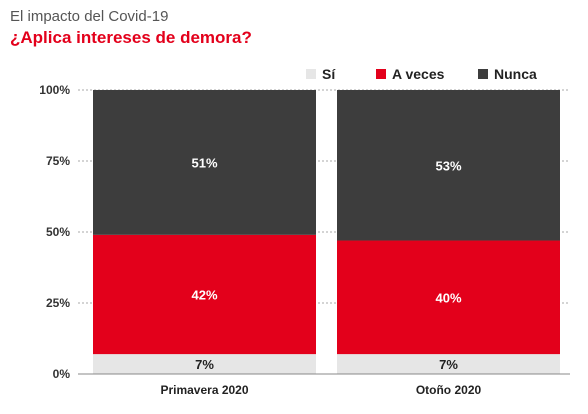 The width and height of the screenshot is (588, 414). I want to click on y-tick-label: 75%, so click(58, 161).